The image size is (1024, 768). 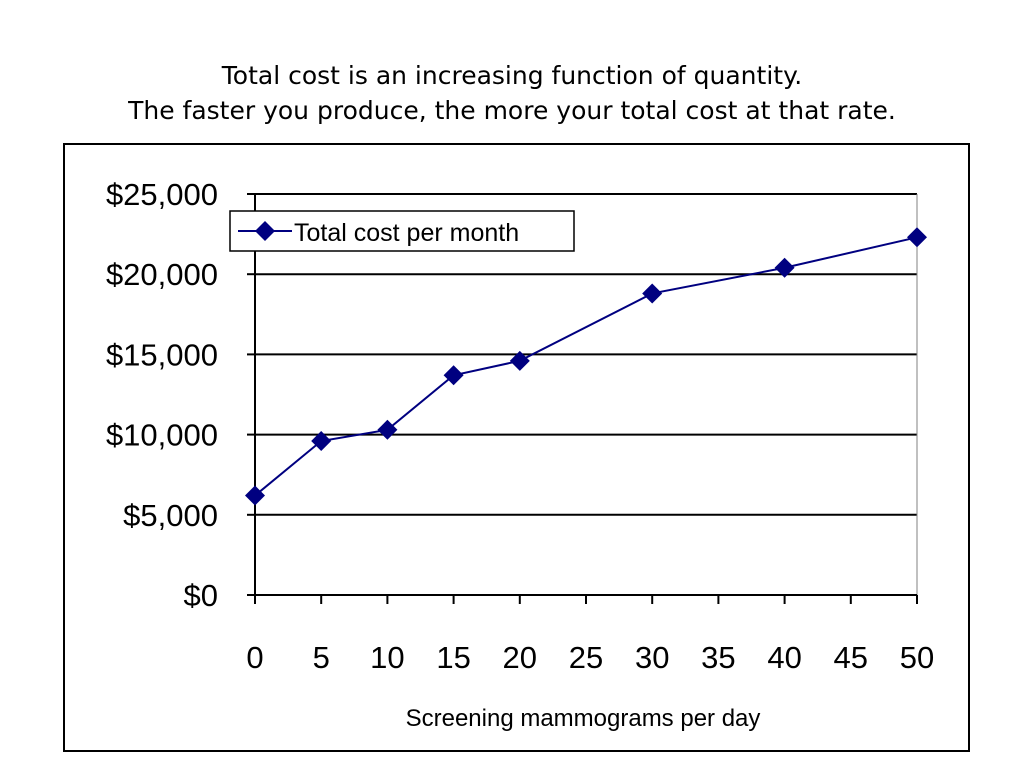 What do you see at coordinates (201, 595) in the screenshot?
I see `y-tick-label: $0` at bounding box center [201, 595].